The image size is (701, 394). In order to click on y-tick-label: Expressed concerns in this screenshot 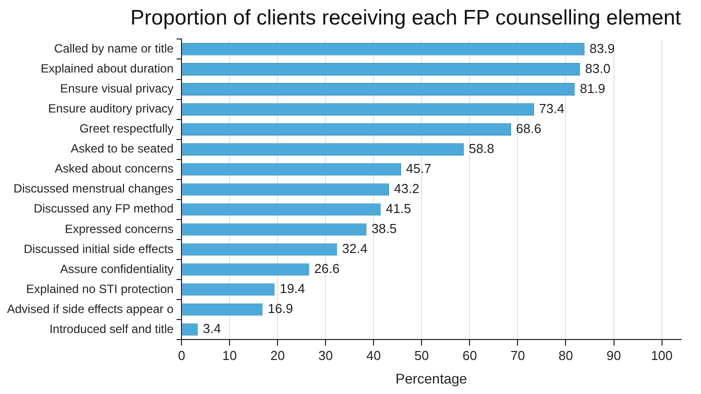, I will do `click(119, 229)`.